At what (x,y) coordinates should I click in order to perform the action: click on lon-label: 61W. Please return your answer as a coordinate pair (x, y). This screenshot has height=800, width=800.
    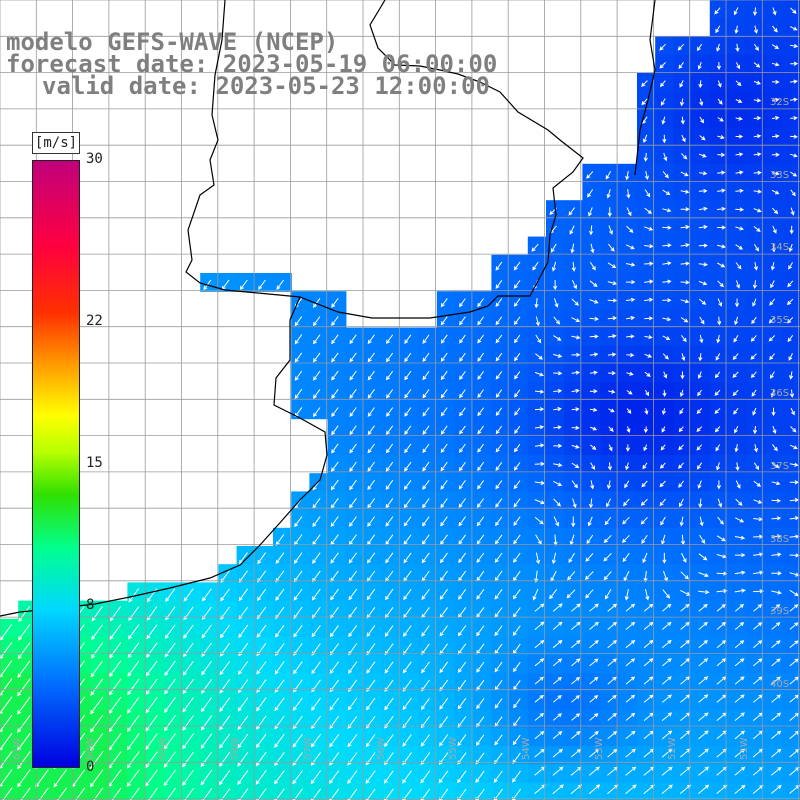
    Looking at the image, I should click on (17, 748).